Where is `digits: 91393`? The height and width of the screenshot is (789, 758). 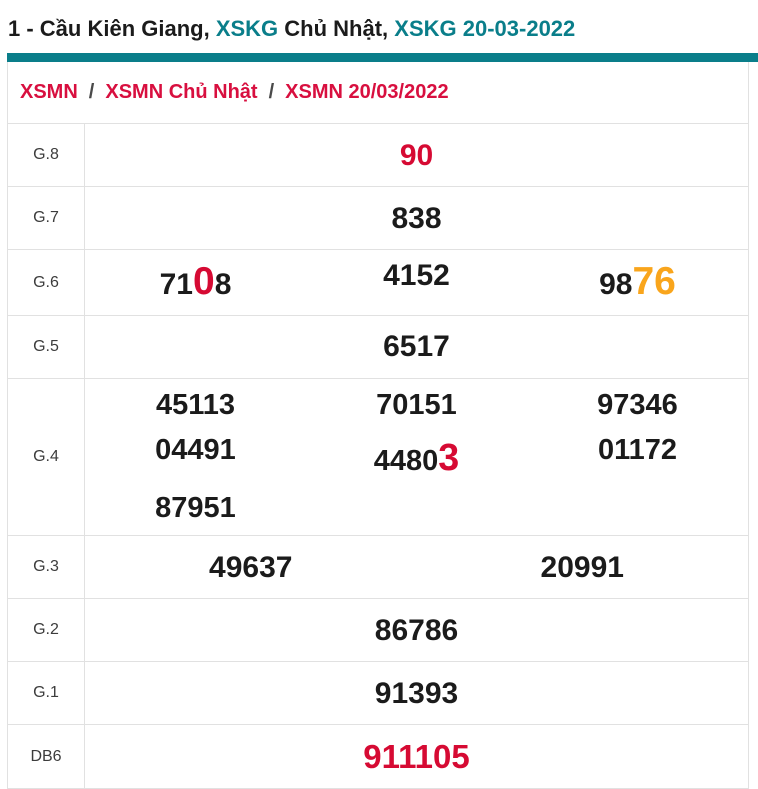
digits: 91393 is located at coordinates (416, 693).